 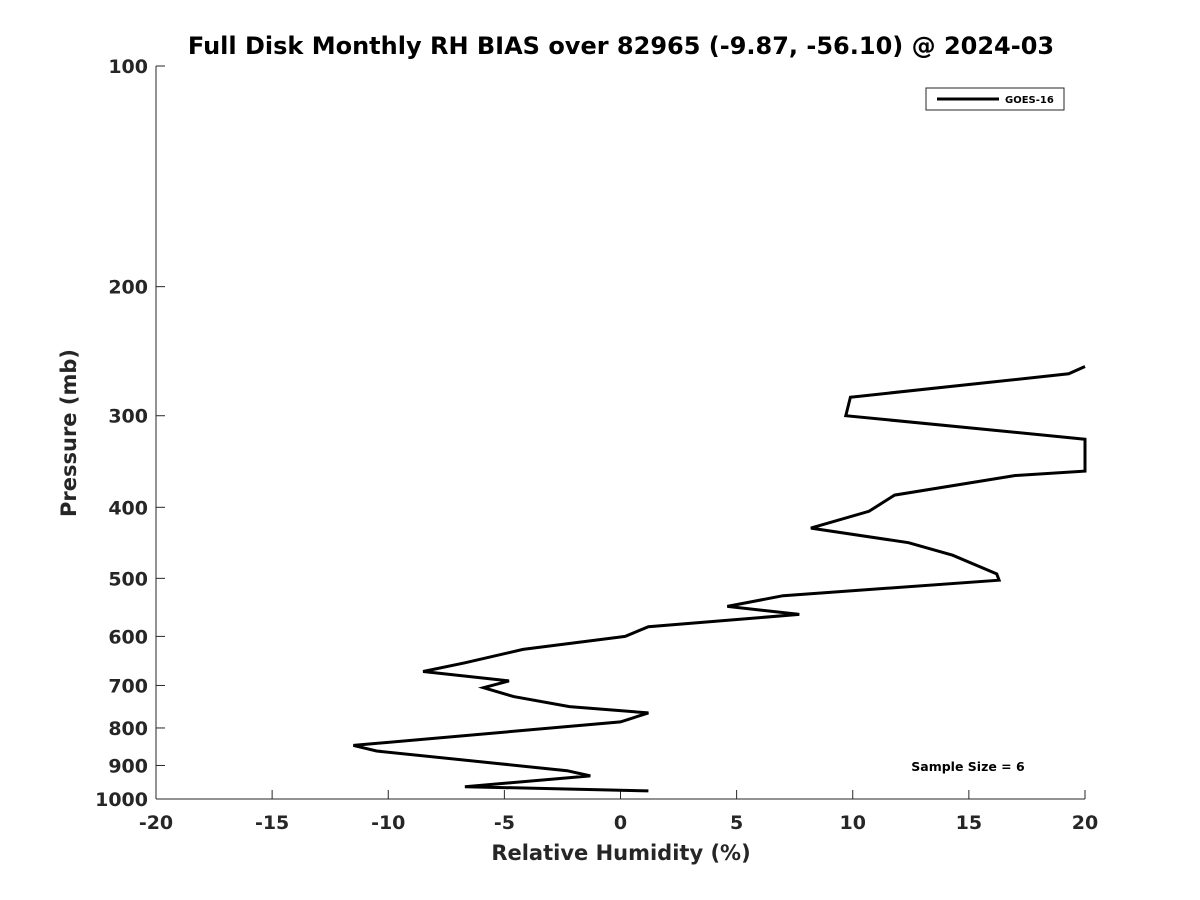 What do you see at coordinates (272, 823) in the screenshot?
I see `x-tick-label: -15` at bounding box center [272, 823].